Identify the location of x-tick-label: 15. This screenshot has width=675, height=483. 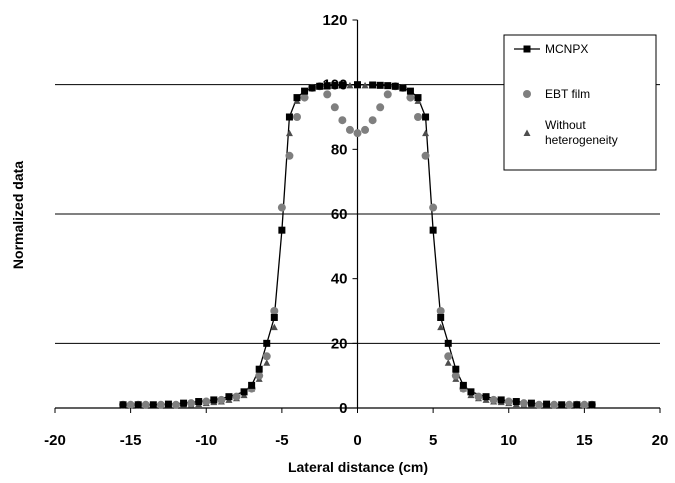
(584, 440).